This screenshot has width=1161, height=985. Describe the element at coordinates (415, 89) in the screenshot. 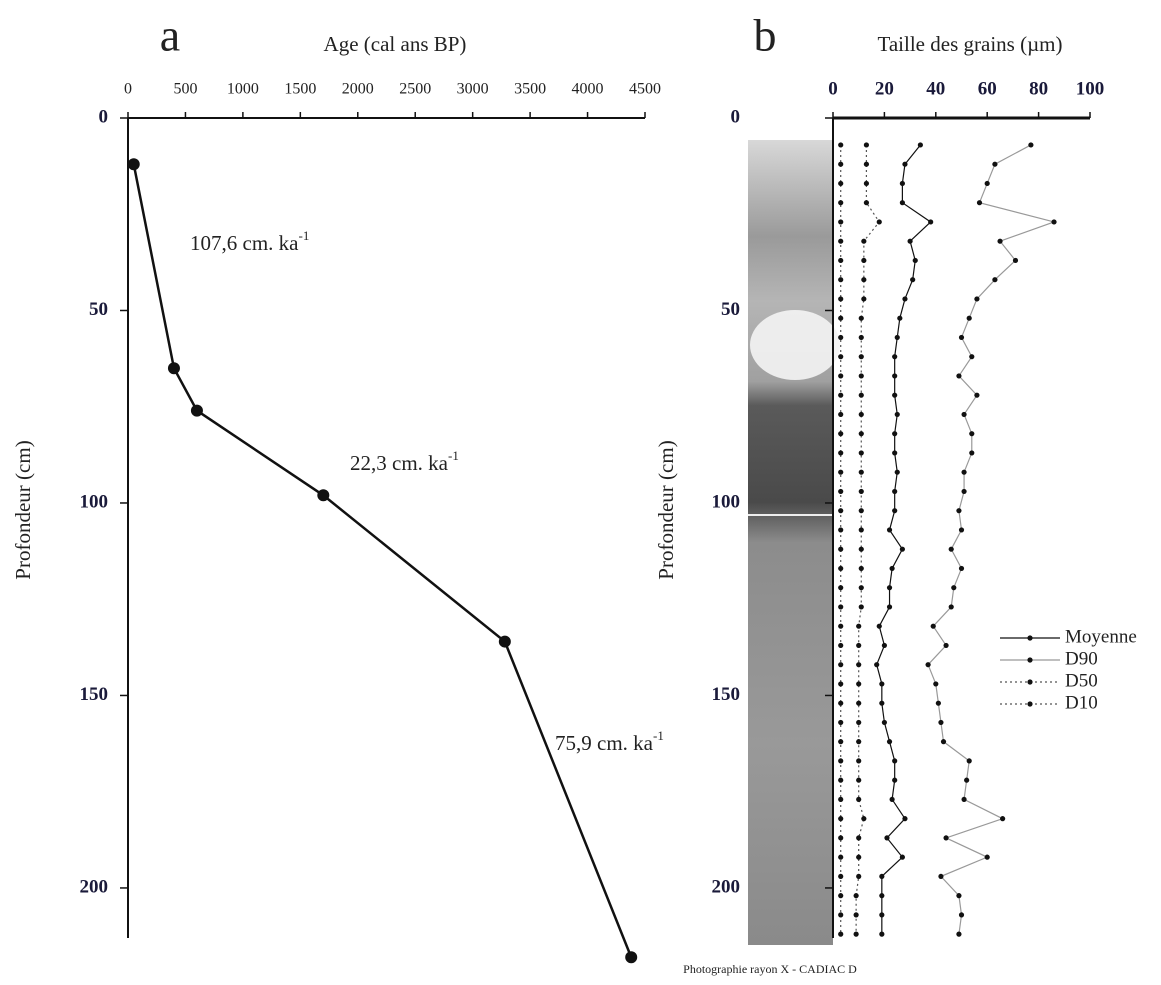

I see `x-tick-label: 2500` at that location.